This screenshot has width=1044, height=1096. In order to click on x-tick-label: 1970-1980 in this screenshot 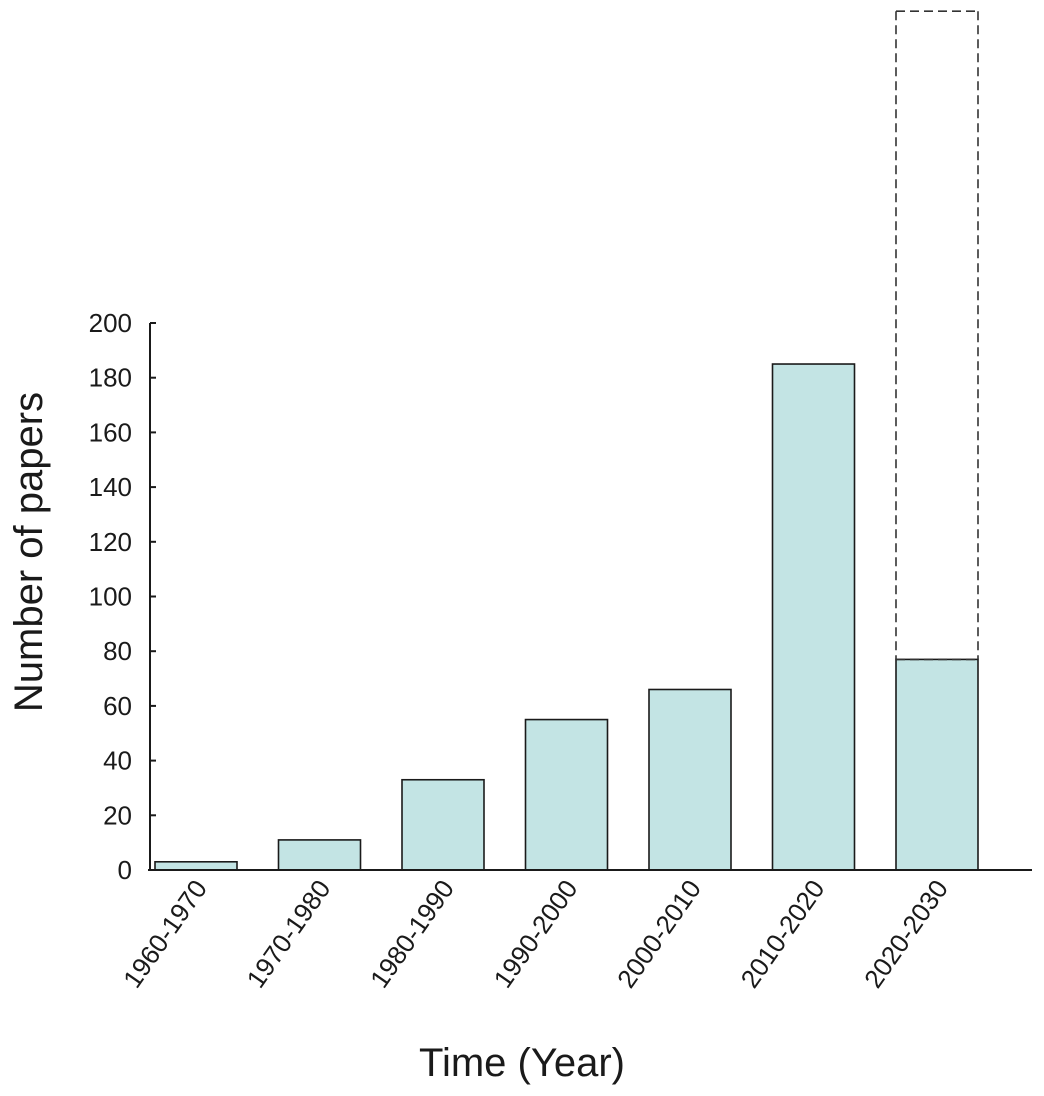, I will do `click(289, 933)`.